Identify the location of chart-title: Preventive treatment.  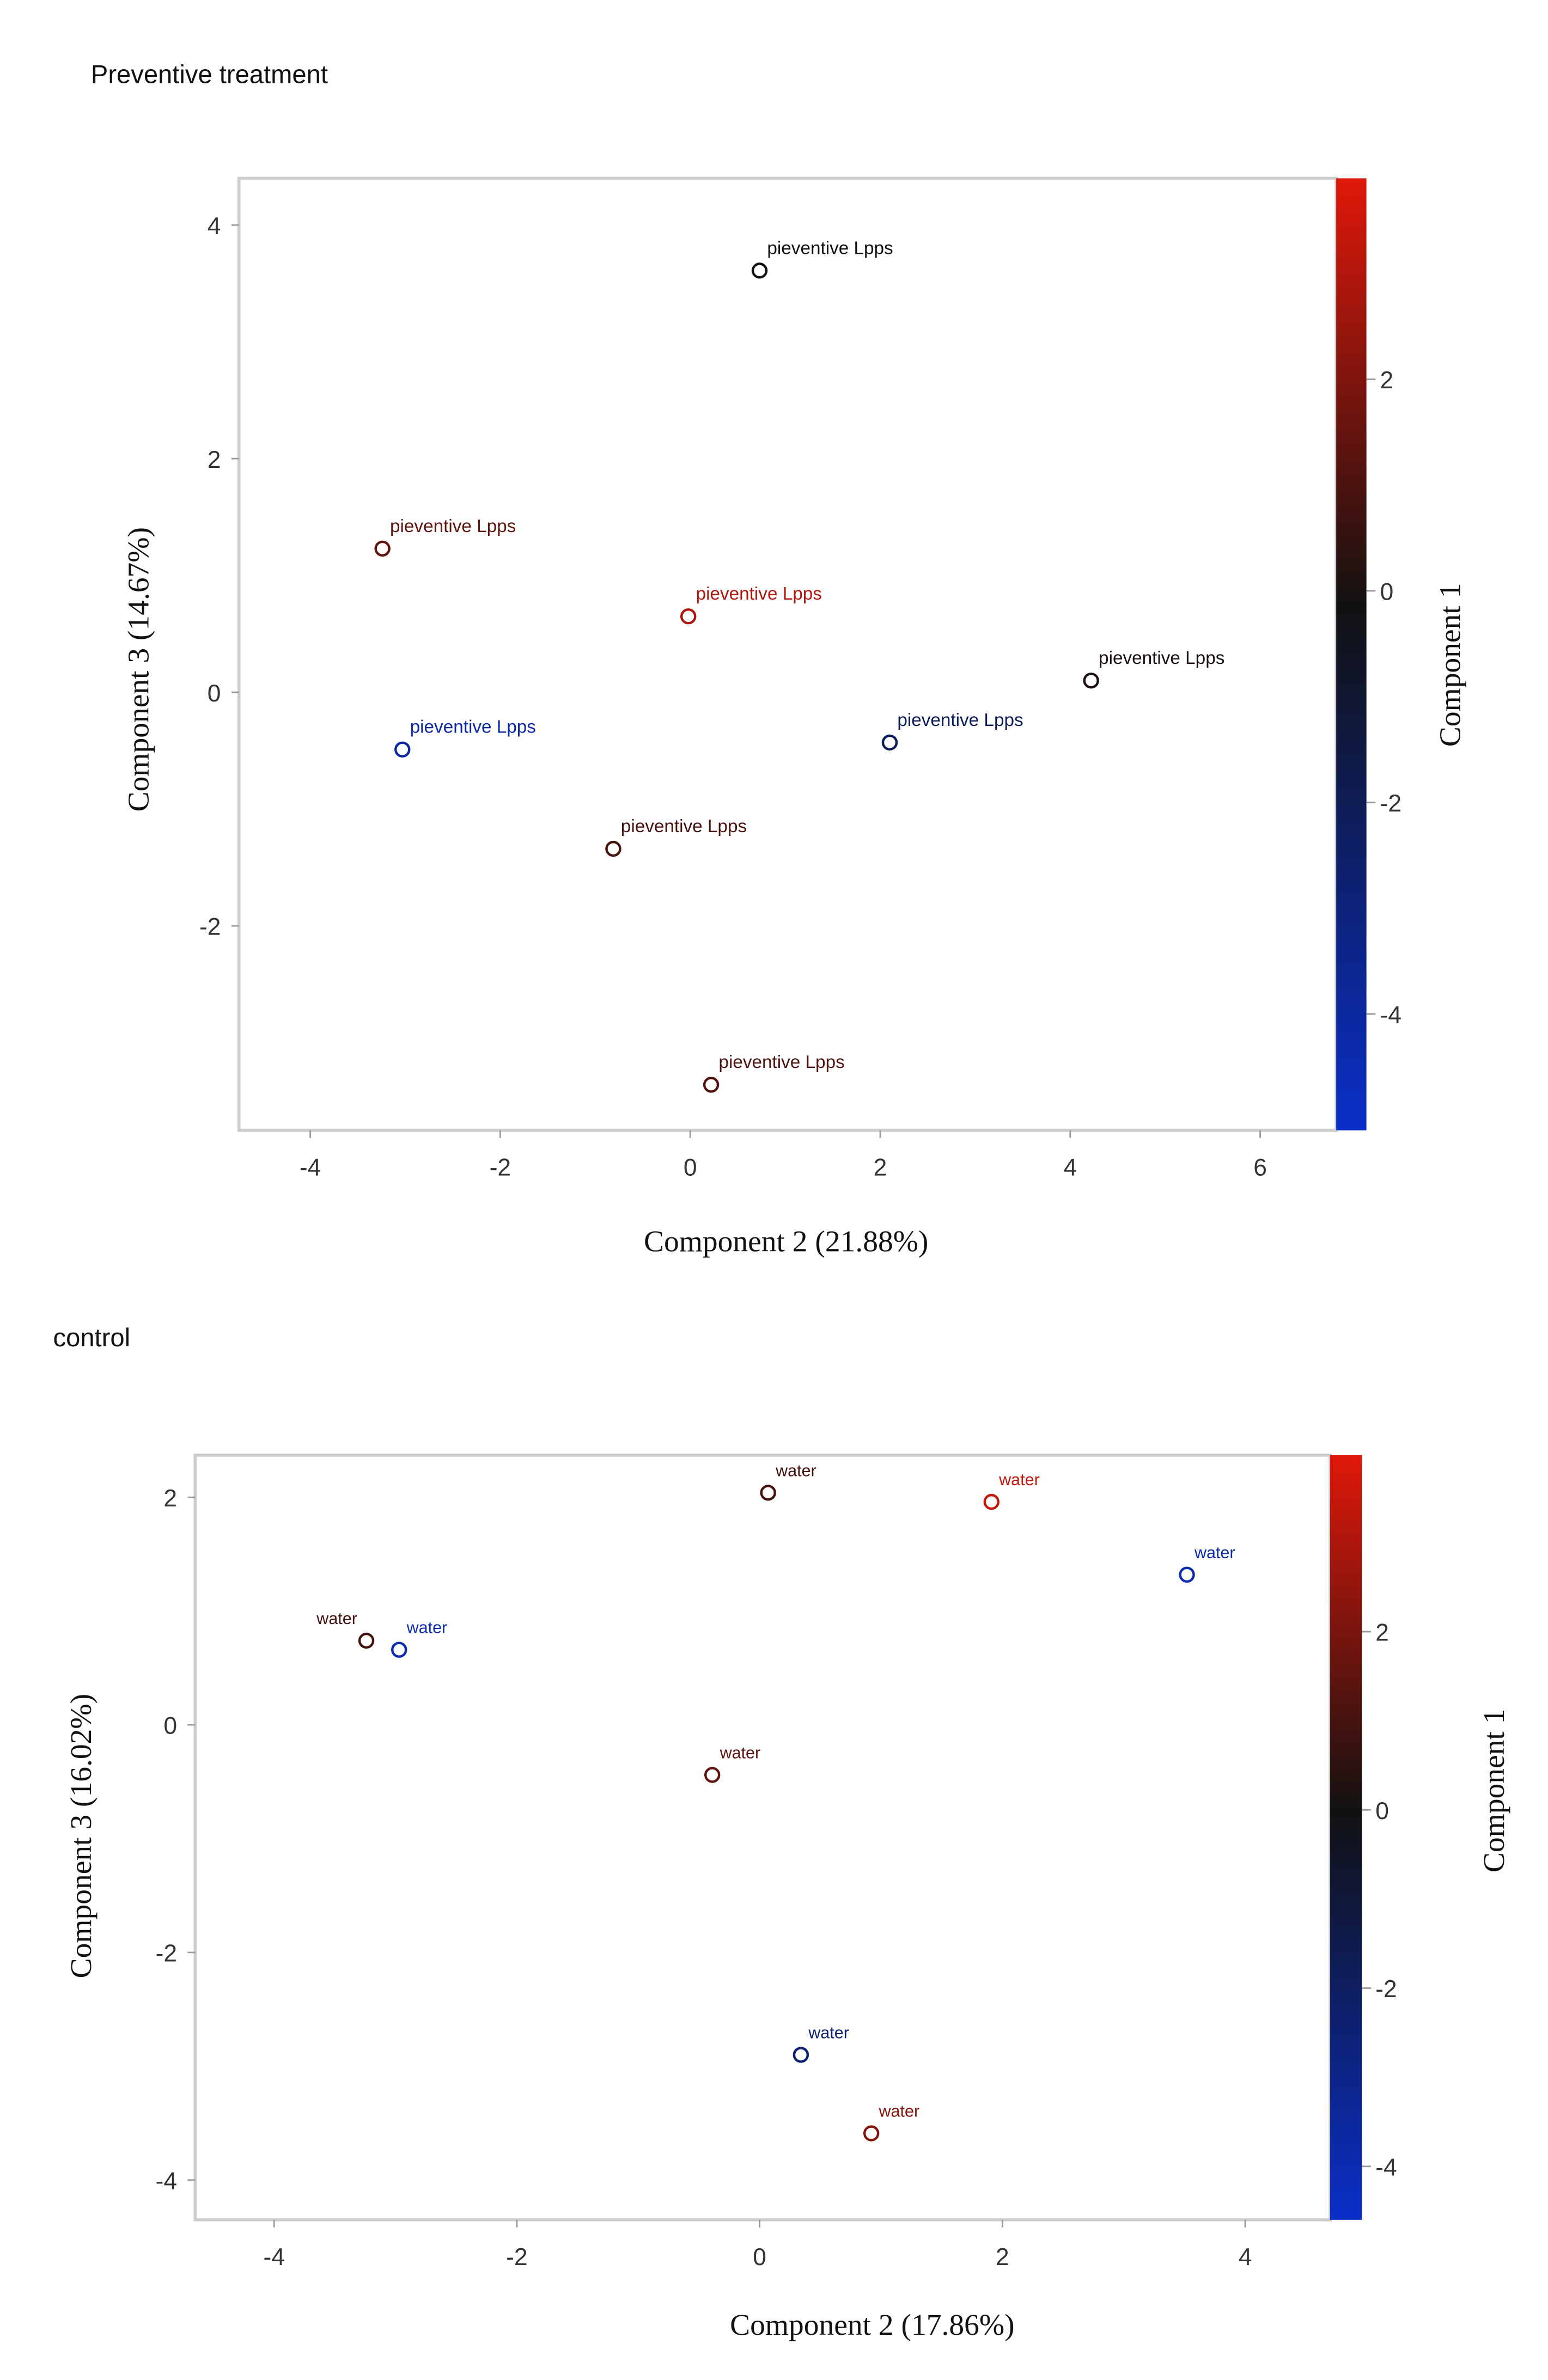
(209, 74).